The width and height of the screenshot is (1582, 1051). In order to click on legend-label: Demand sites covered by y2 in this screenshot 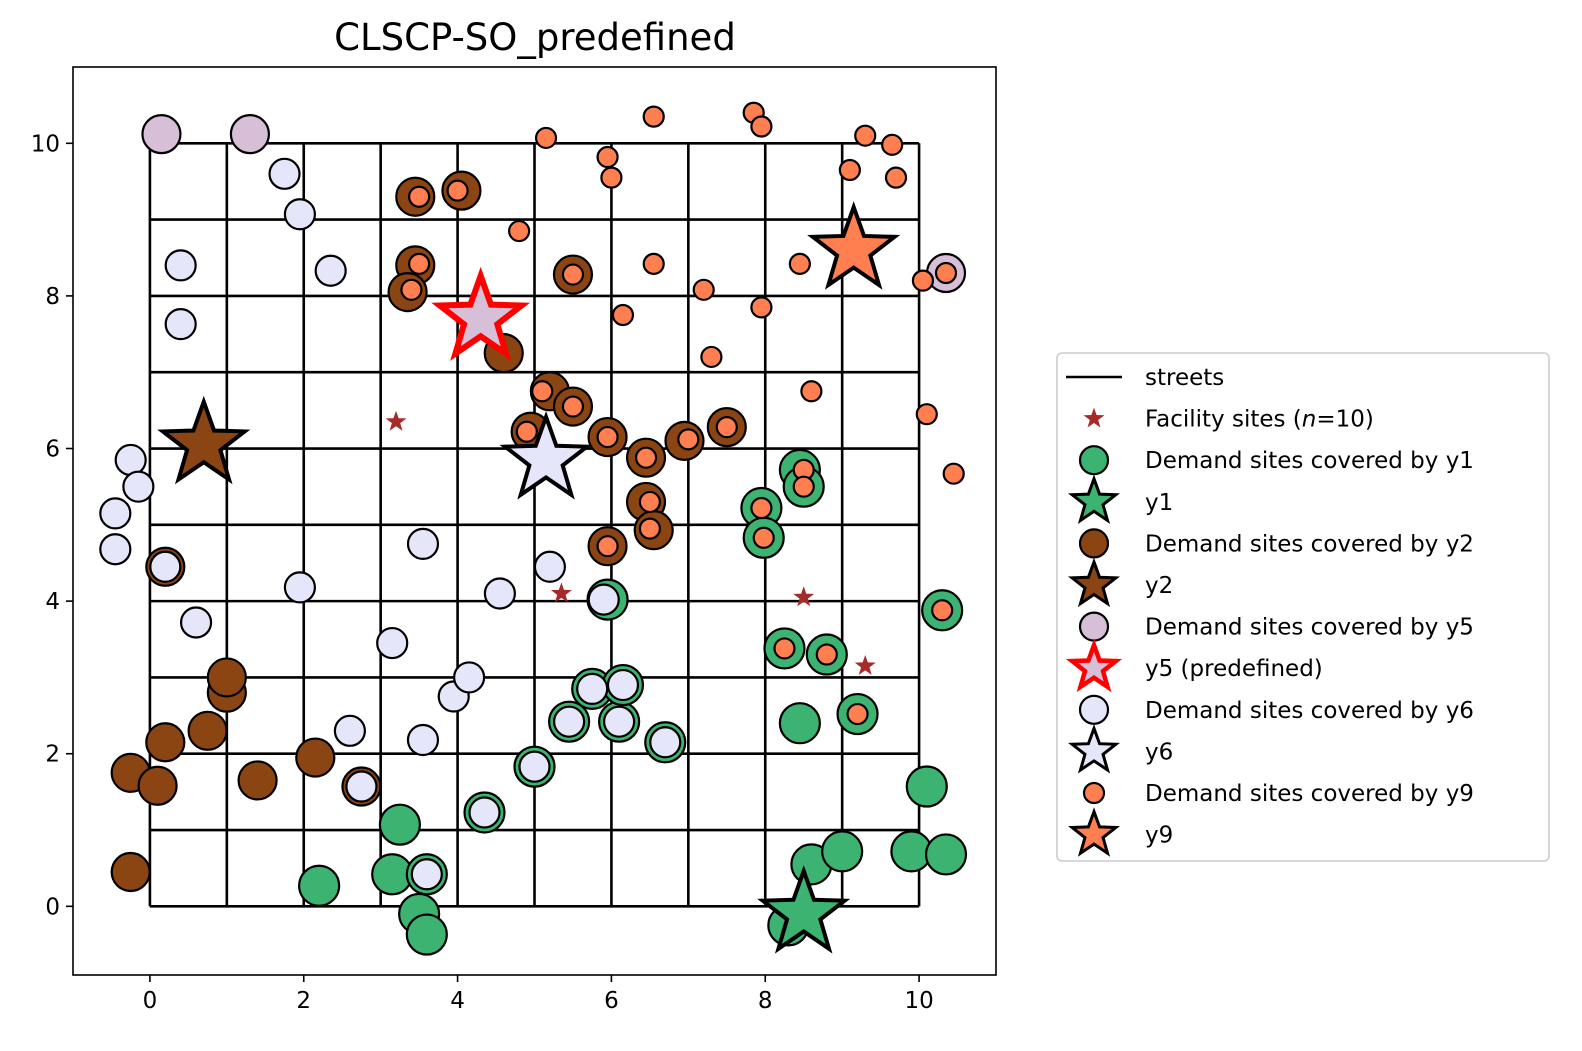, I will do `click(1309, 544)`.